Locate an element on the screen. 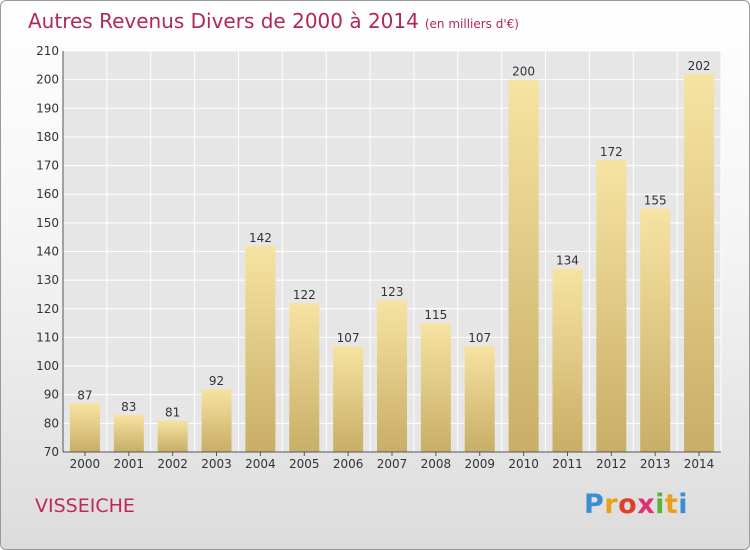  y-tick-label: 180 is located at coordinates (47, 137).